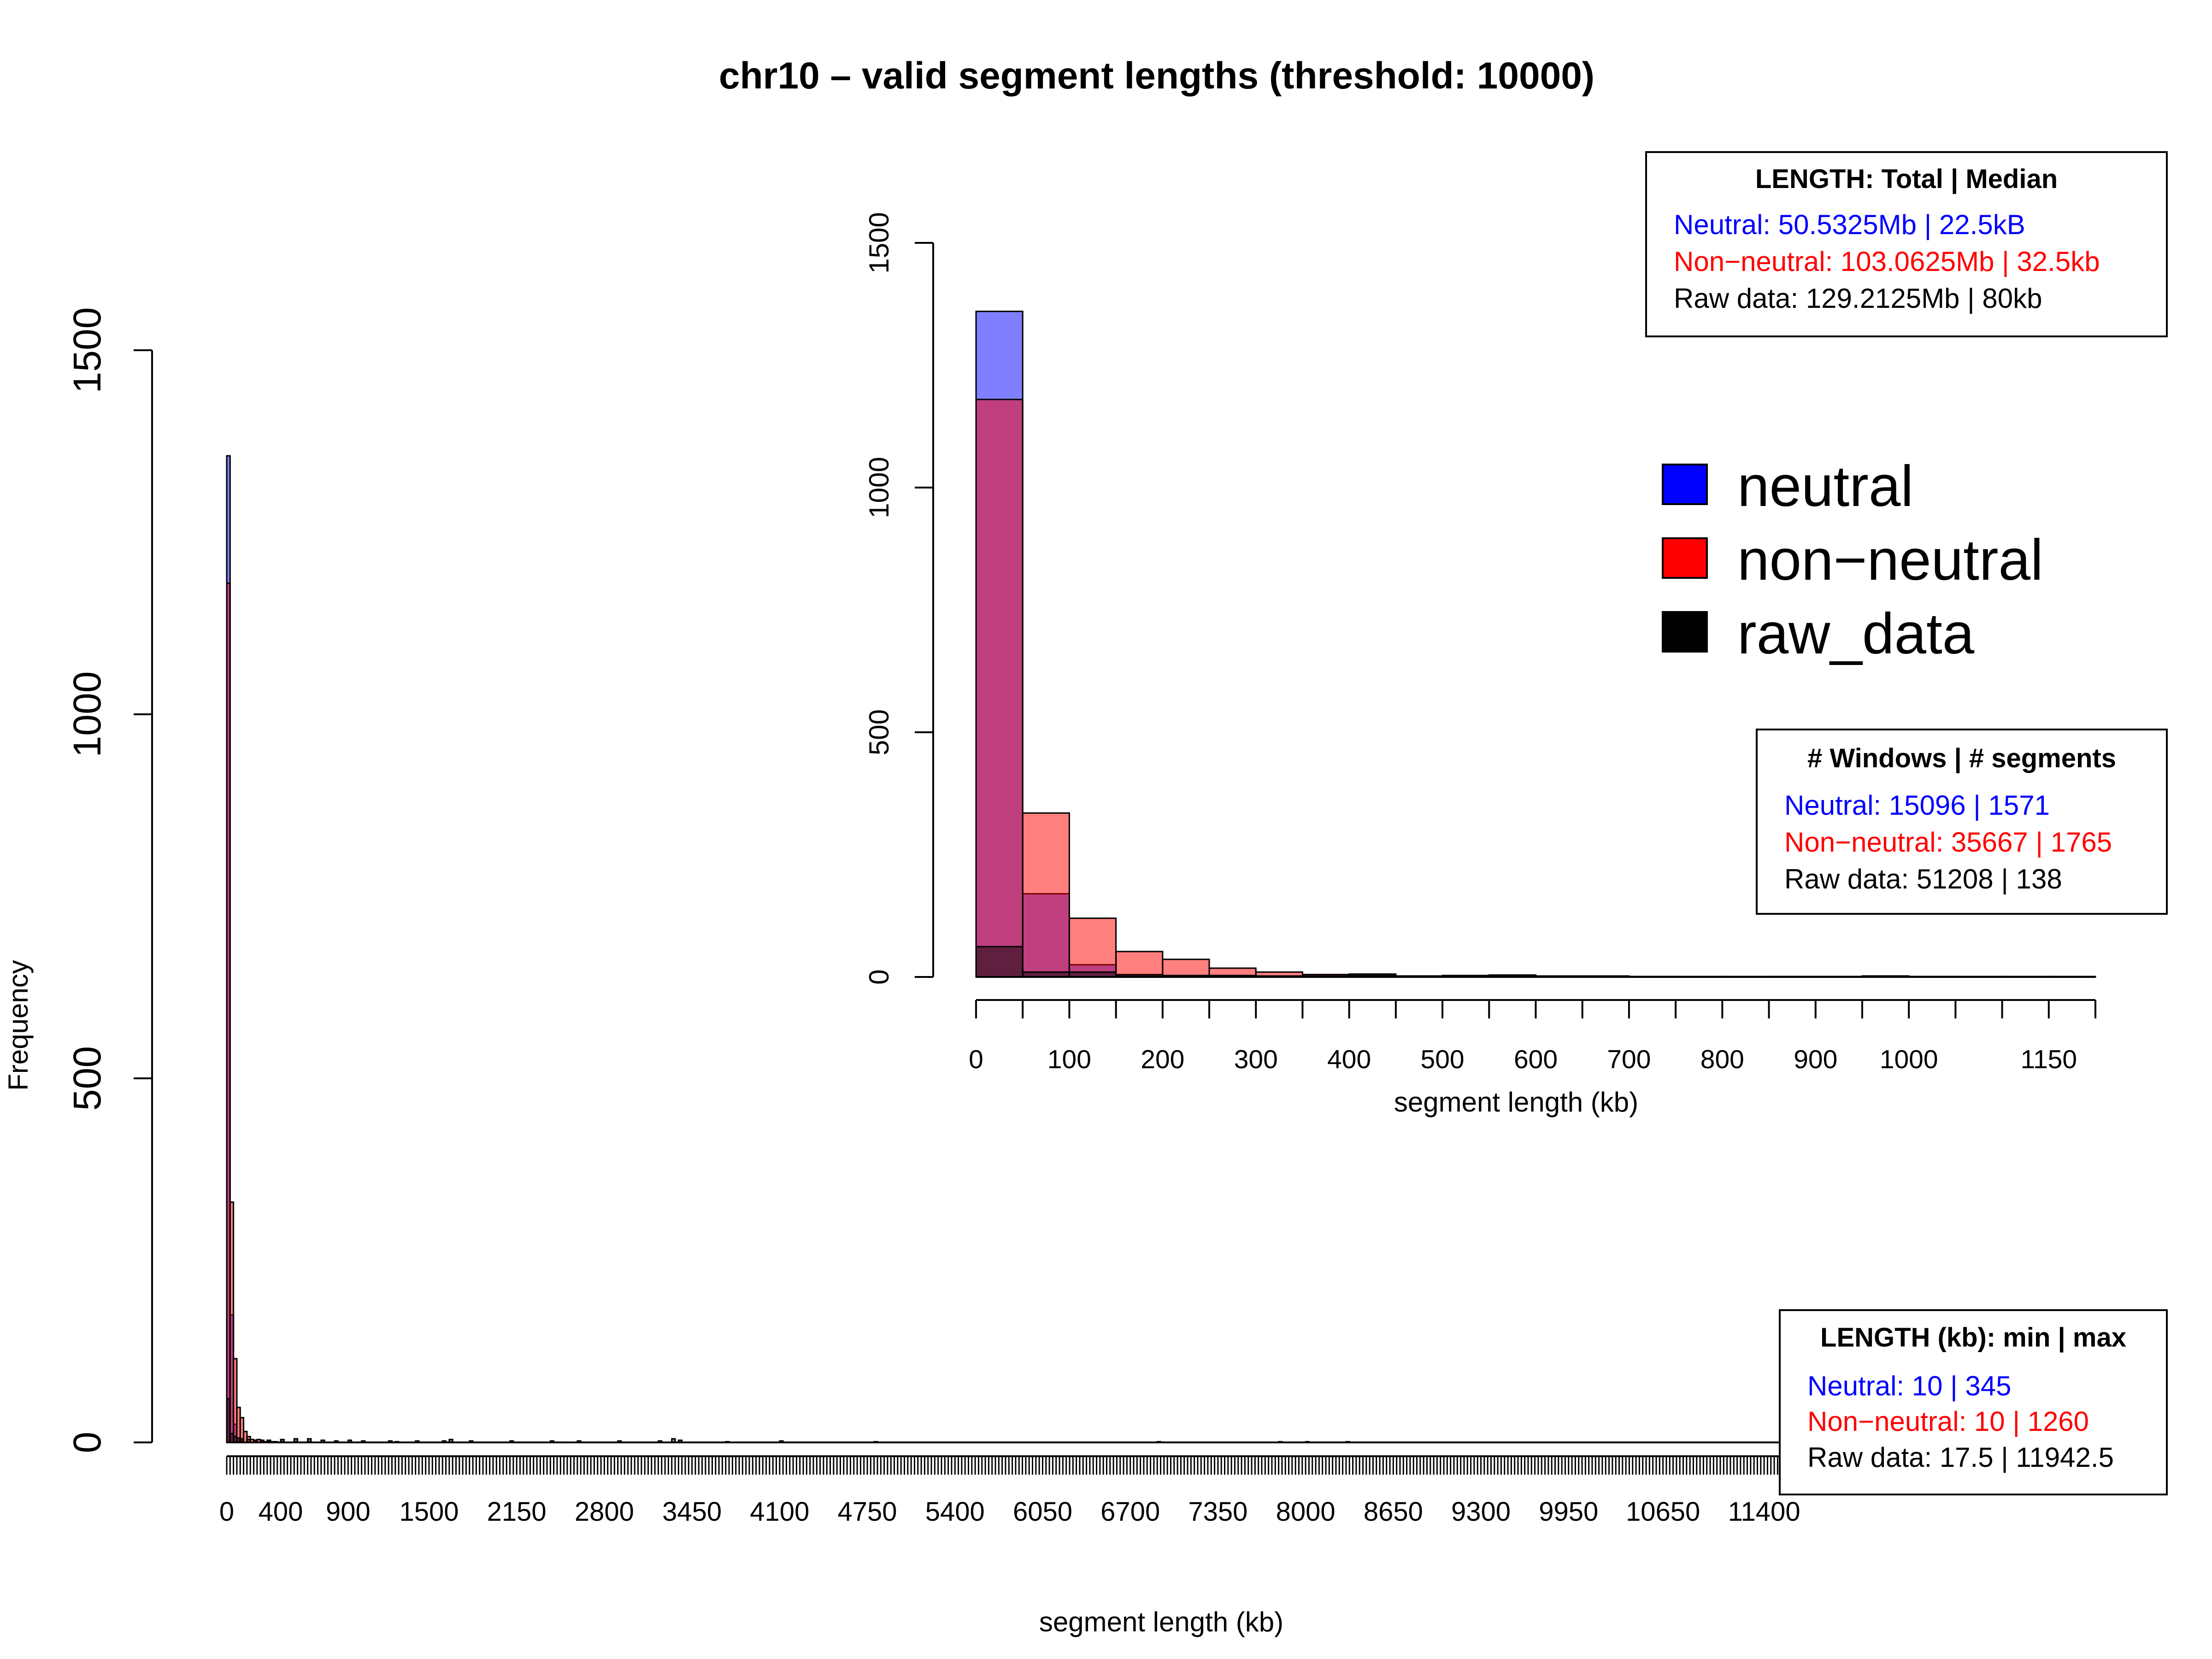  I want to click on info-box-line: Neutral: 15096 | 1571, so click(1917, 805).